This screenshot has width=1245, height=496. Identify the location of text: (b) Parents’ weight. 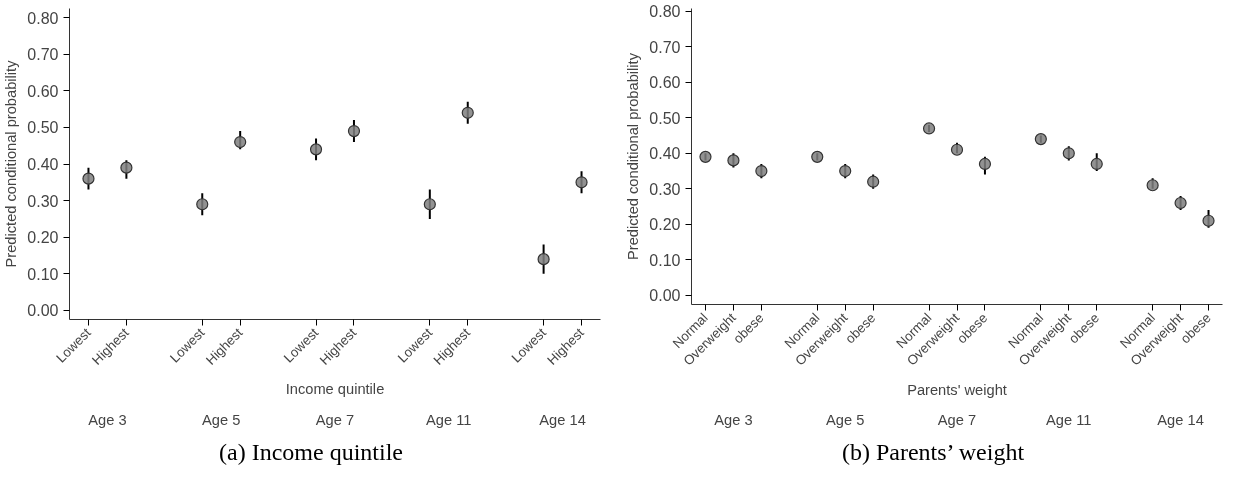
(933, 452).